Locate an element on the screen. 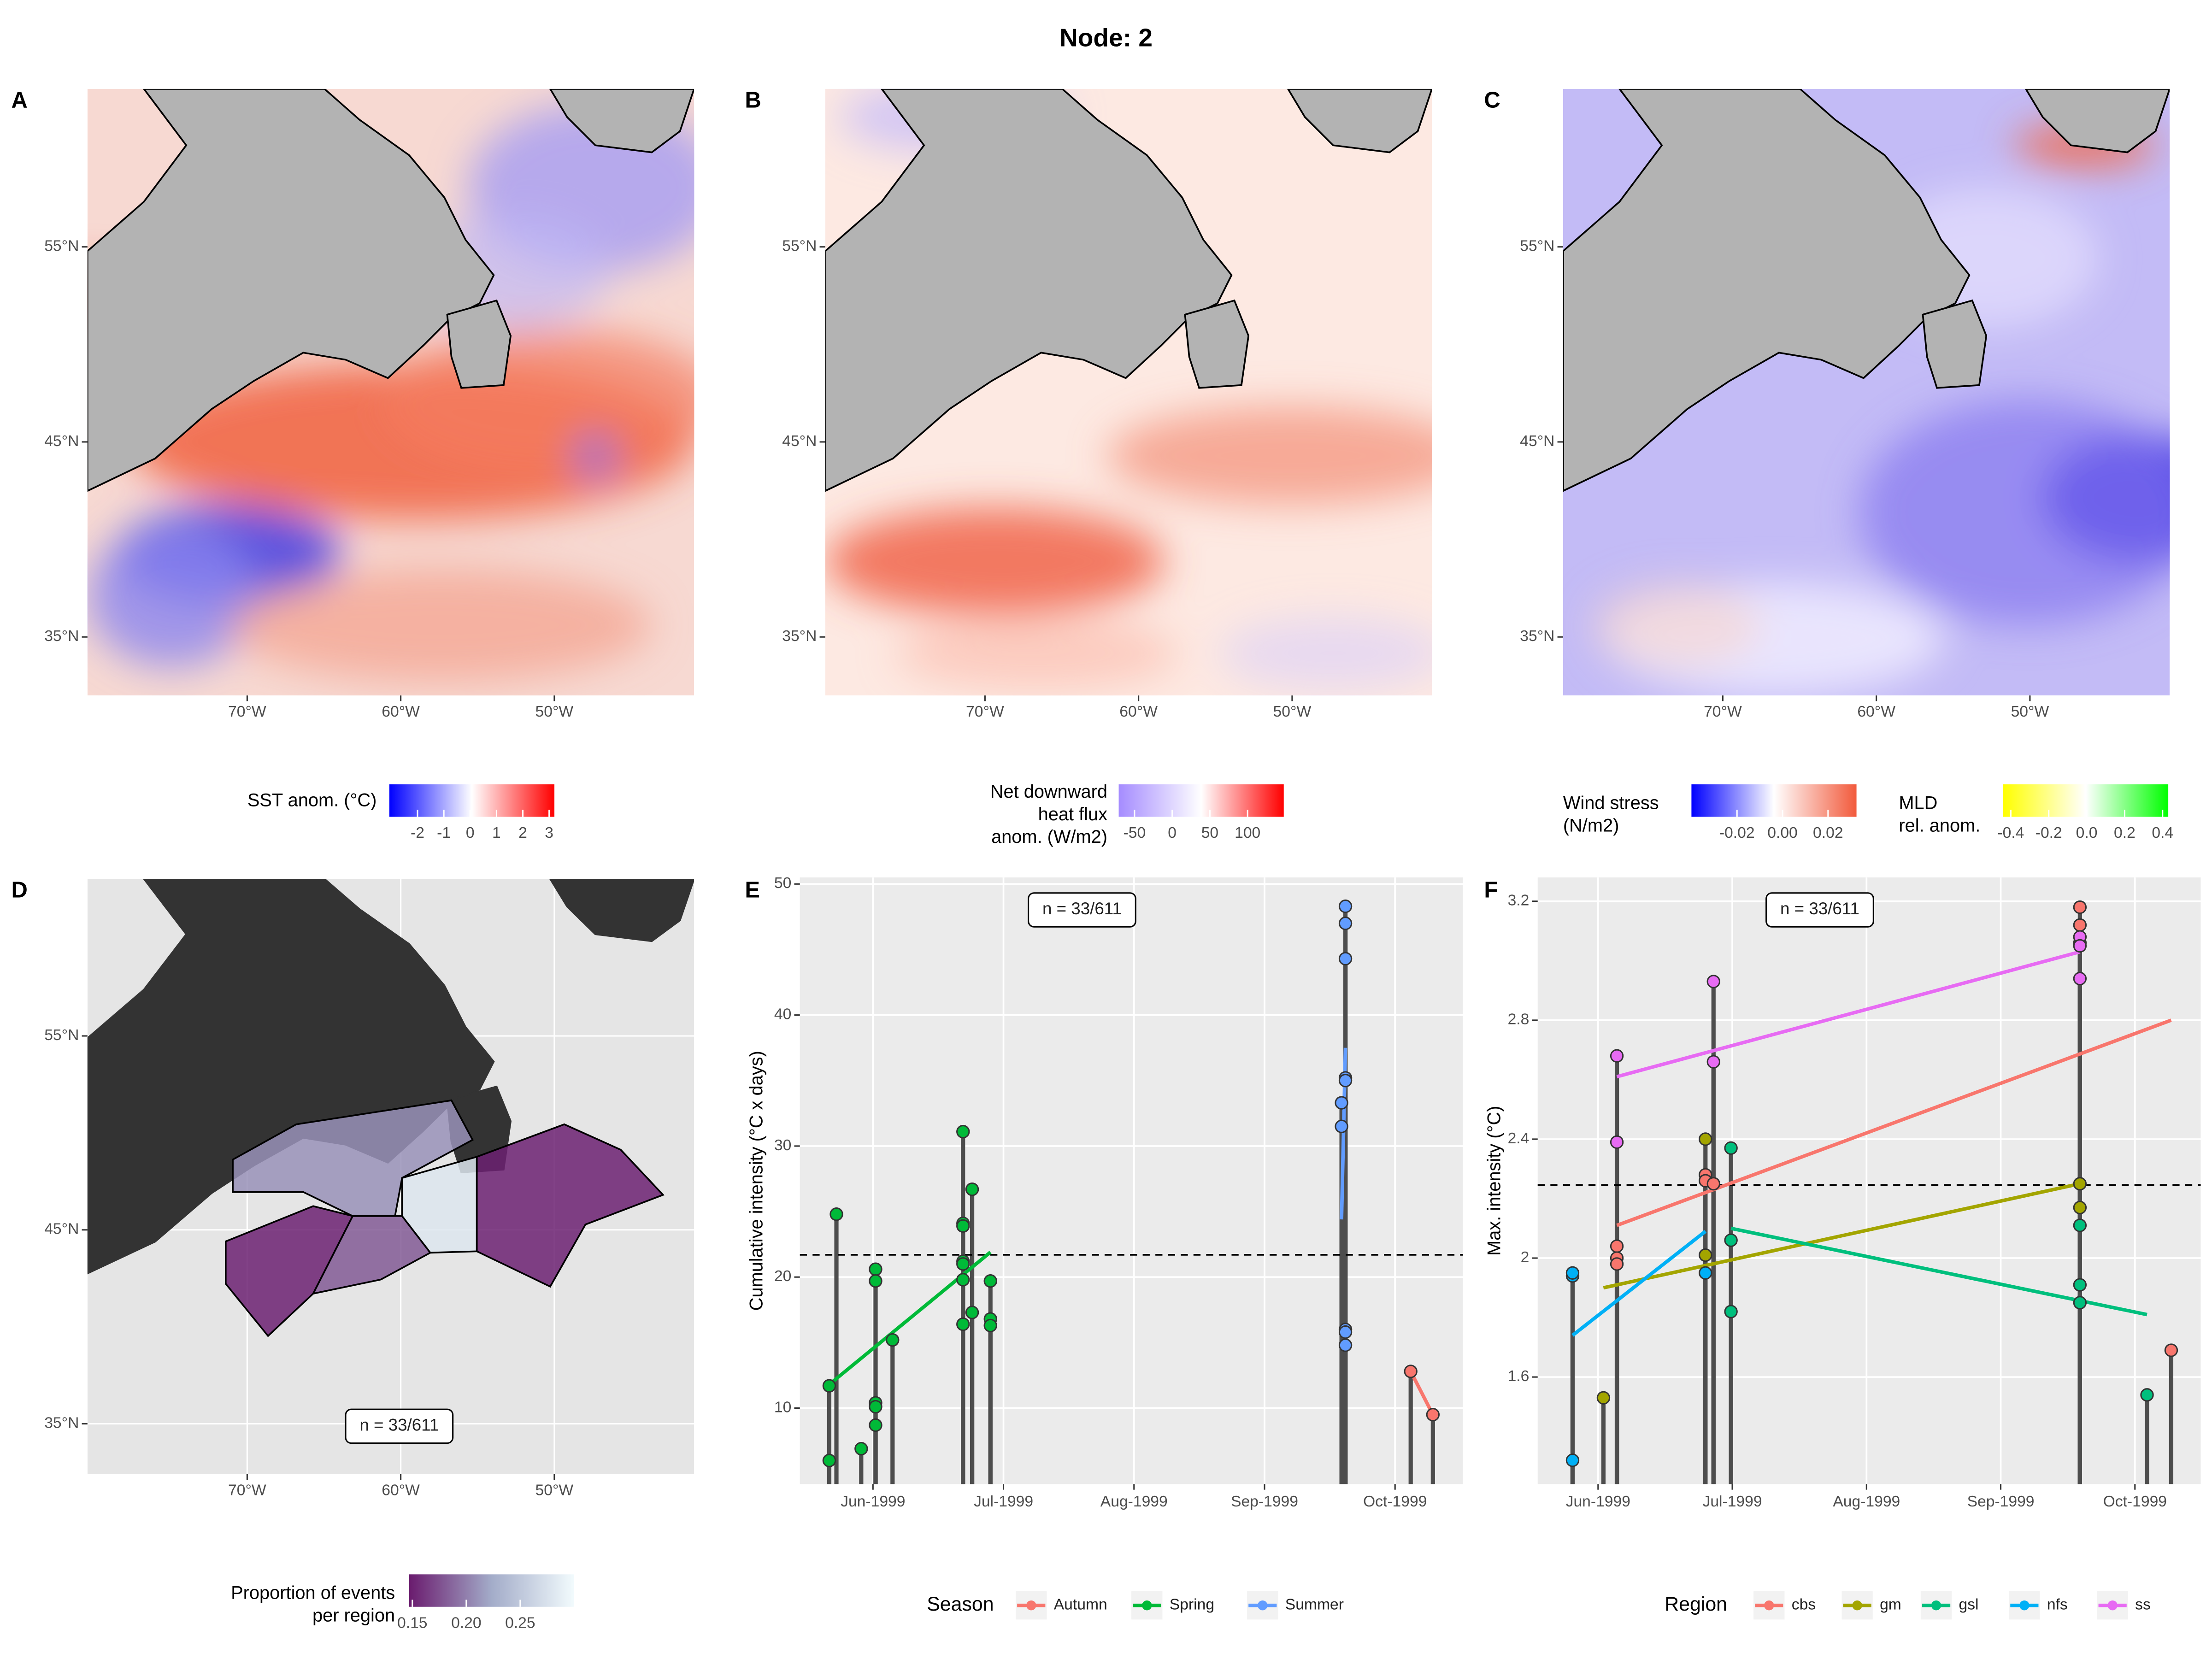 This screenshot has height=1659, width=2212. panel-background is located at coordinates (1131, 1180).